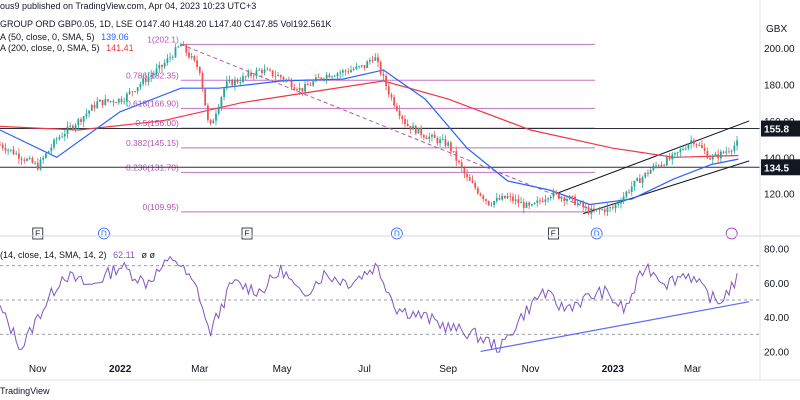  I want to click on tradingview-footer: TradingView, so click(25, 391).